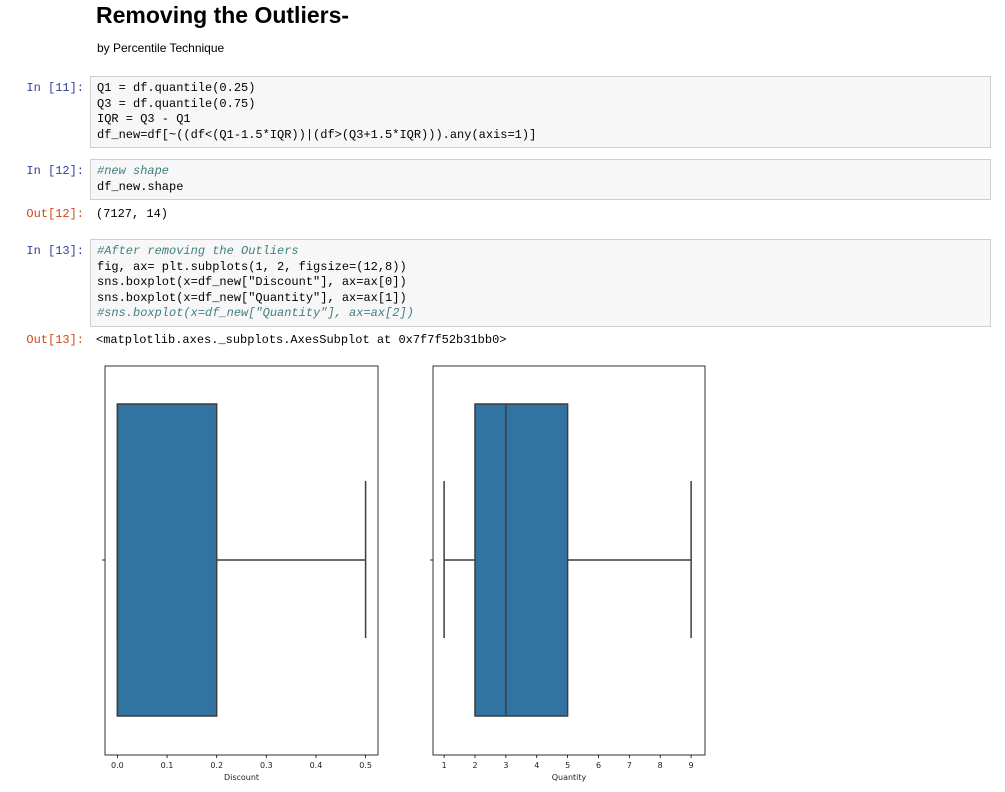 Image resolution: width=1005 pixels, height=792 pixels. I want to click on x-tick-label: 9, so click(691, 765).